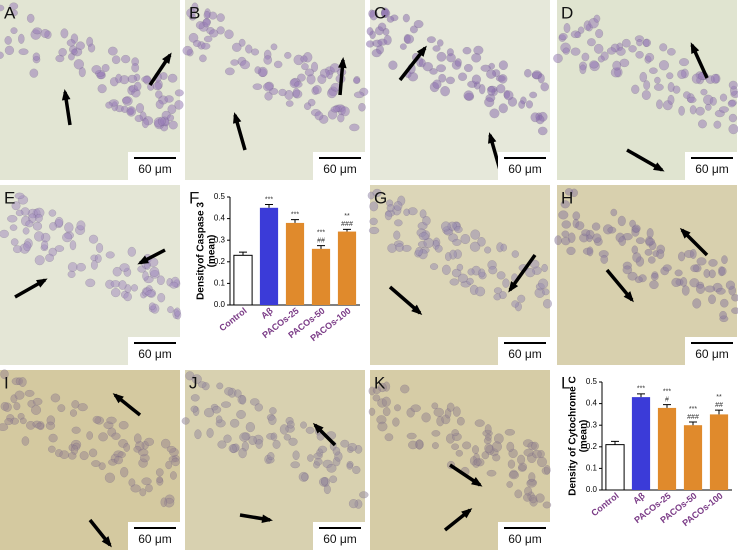 The height and width of the screenshot is (550, 738). I want to click on bar, so click(615, 467).